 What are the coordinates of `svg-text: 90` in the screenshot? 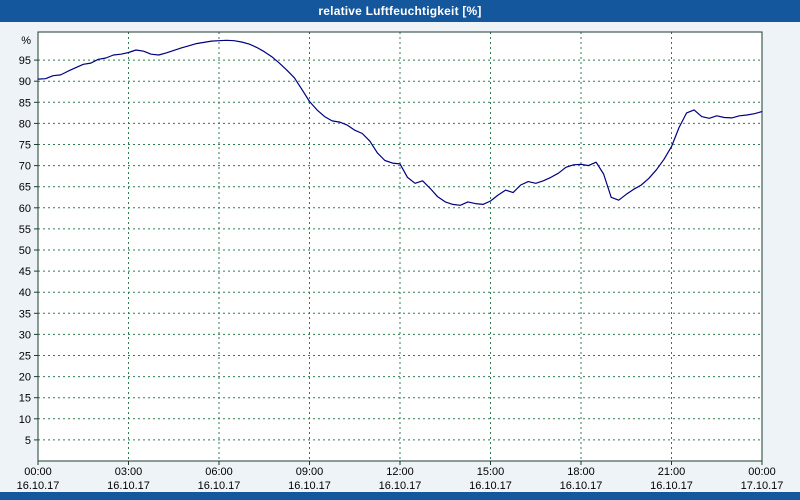 It's located at (25, 82).